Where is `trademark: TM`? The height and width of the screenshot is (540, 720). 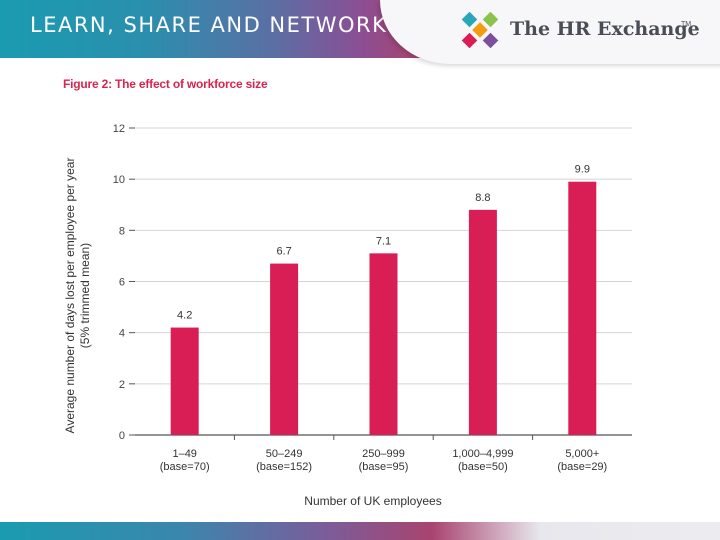 trademark: TM is located at coordinates (686, 24).